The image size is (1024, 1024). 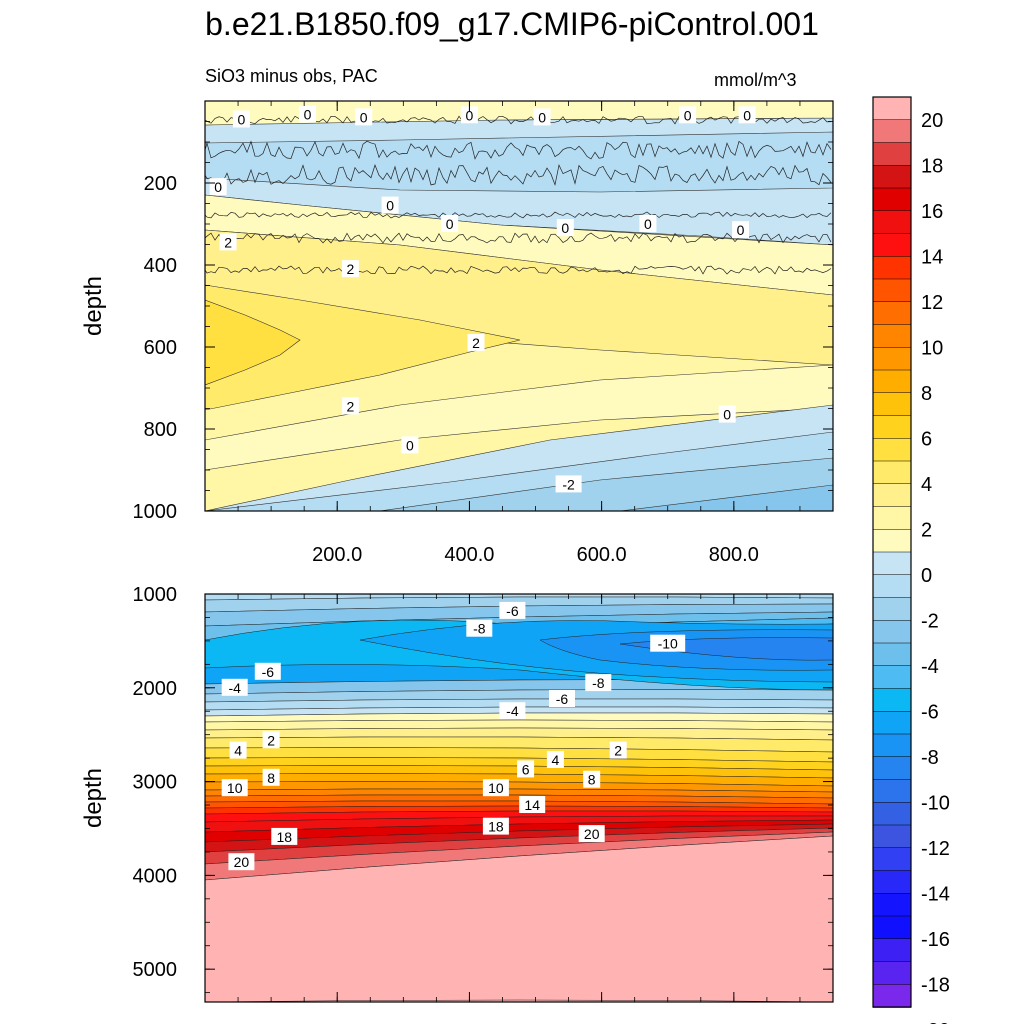 What do you see at coordinates (532, 805) in the screenshot?
I see `contour-label-text: 14` at bounding box center [532, 805].